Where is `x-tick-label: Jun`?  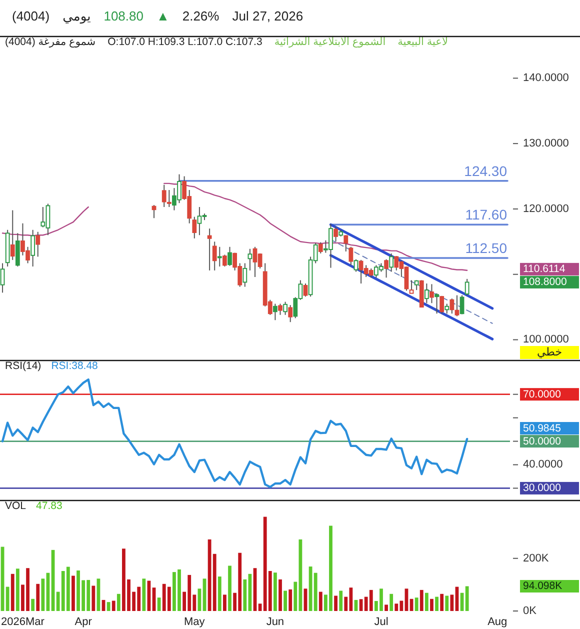 x-tick-label: Jun is located at coordinates (275, 622).